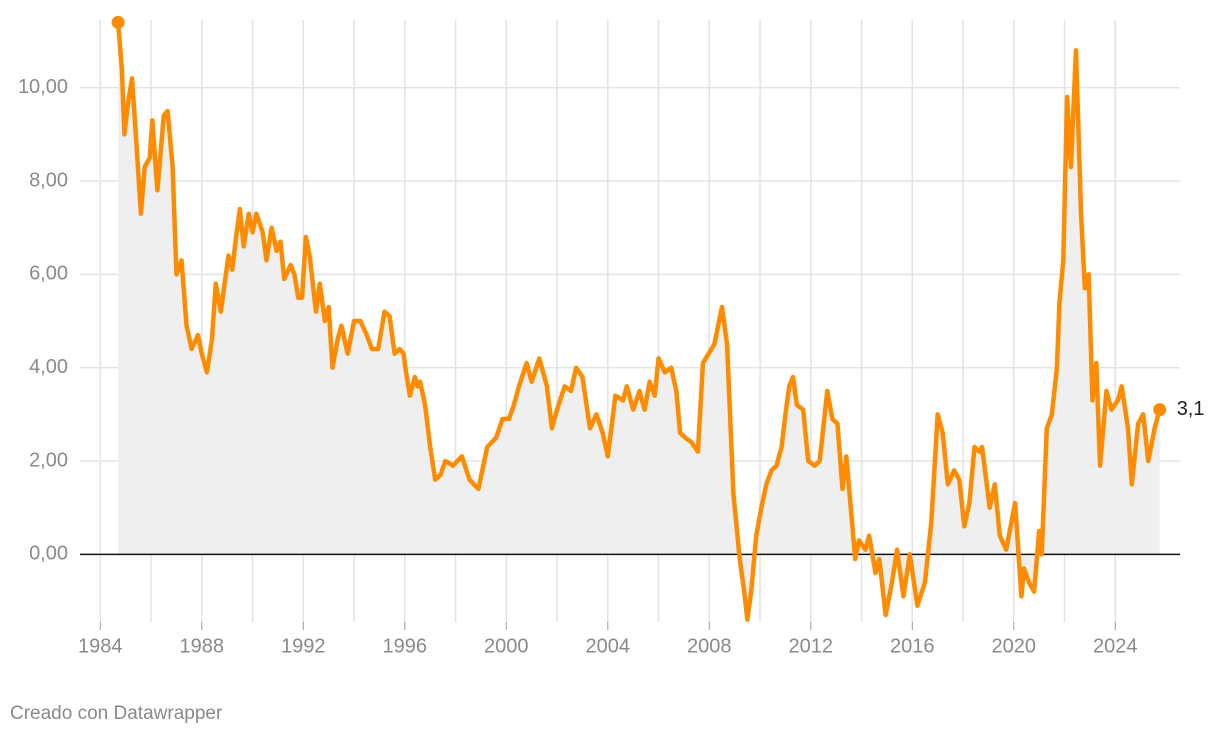 This screenshot has height=738, width=1220. What do you see at coordinates (303, 646) in the screenshot?
I see `x-tick-label: 1992` at bounding box center [303, 646].